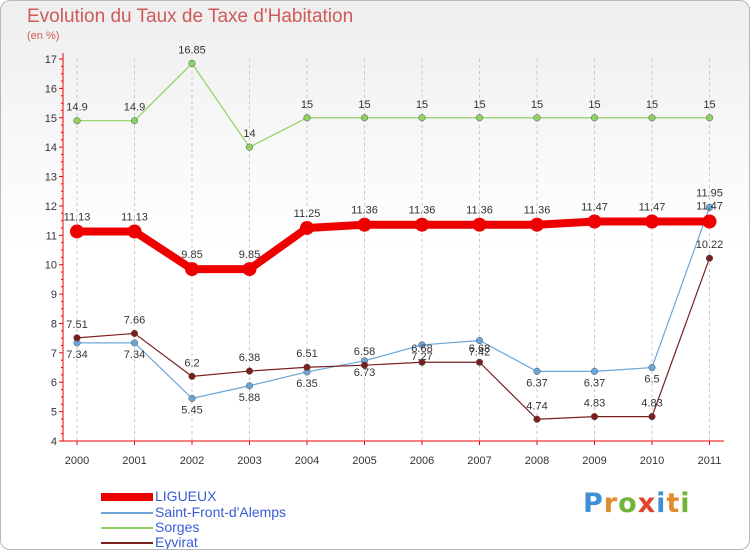 The height and width of the screenshot is (550, 750). I want to click on legend-swatch-sorges, so click(127, 528).